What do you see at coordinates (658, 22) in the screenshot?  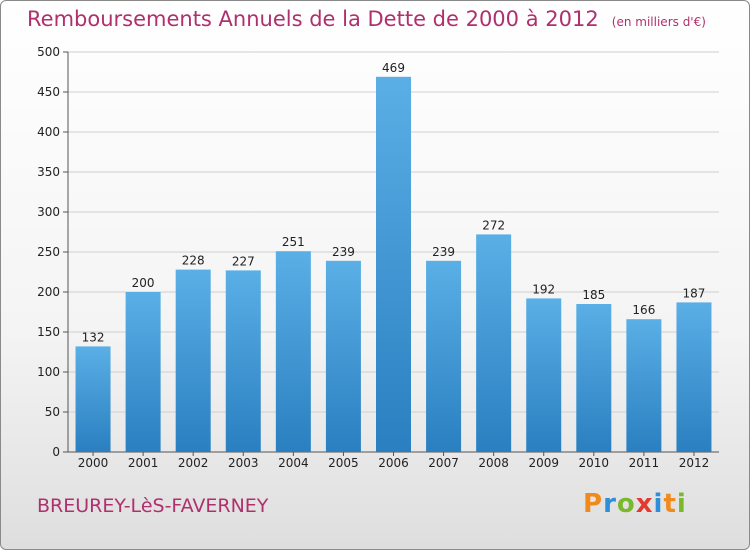 I see `chart-subtitle: (en milliers d'€)` at bounding box center [658, 22].